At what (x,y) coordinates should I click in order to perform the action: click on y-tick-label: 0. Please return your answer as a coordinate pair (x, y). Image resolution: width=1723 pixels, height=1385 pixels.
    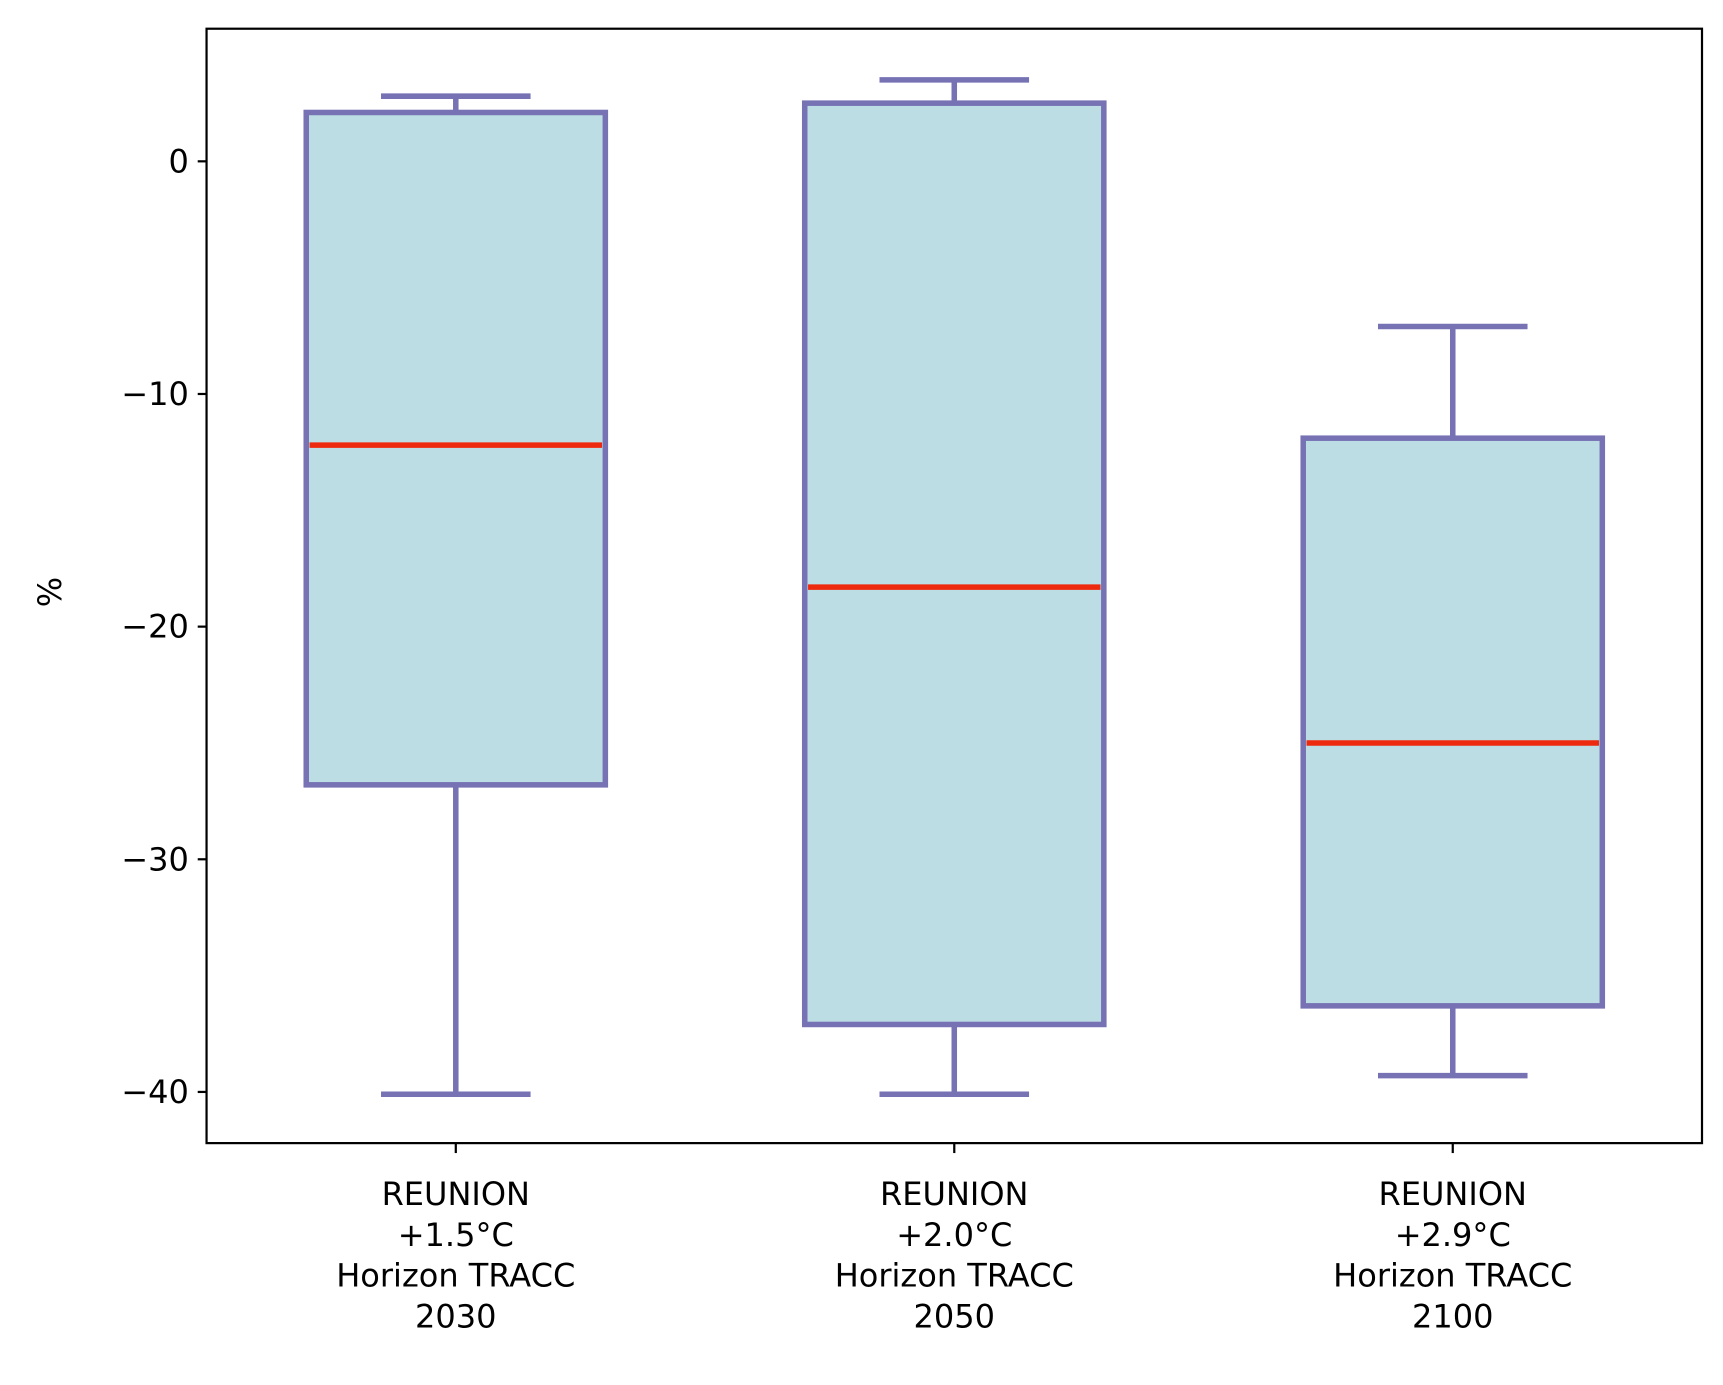
    Looking at the image, I should click on (179, 161).